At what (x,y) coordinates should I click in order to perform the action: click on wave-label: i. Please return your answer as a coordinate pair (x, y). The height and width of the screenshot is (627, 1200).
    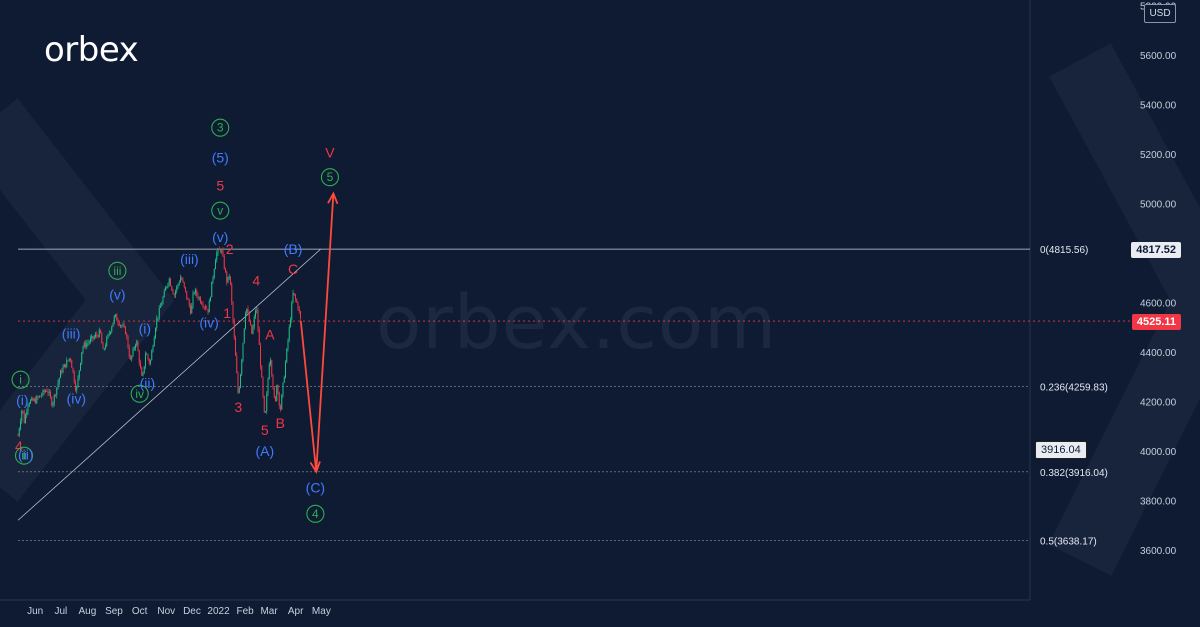
    Looking at the image, I should click on (20, 380).